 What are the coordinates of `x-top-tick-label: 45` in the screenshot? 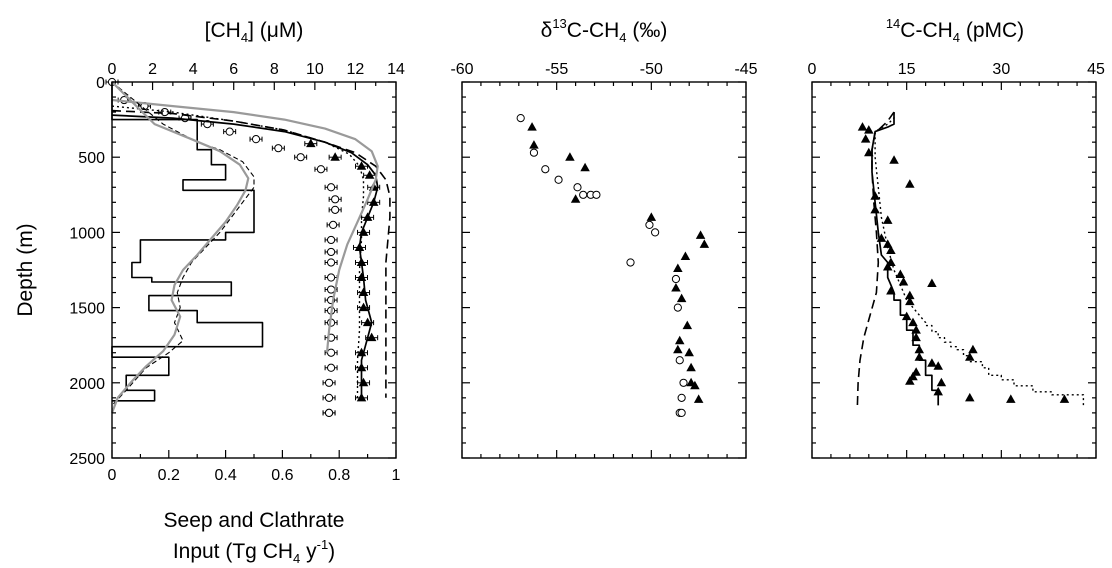 It's located at (1096, 69).